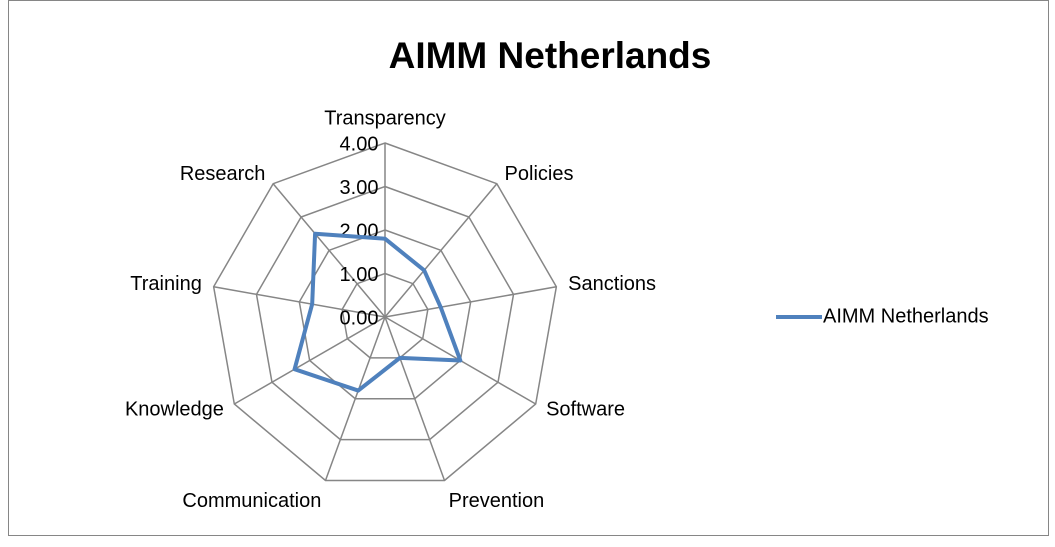 Image resolution: width=1055 pixels, height=547 pixels. What do you see at coordinates (359, 318) in the screenshot?
I see `y-tick-label: 0.00` at bounding box center [359, 318].